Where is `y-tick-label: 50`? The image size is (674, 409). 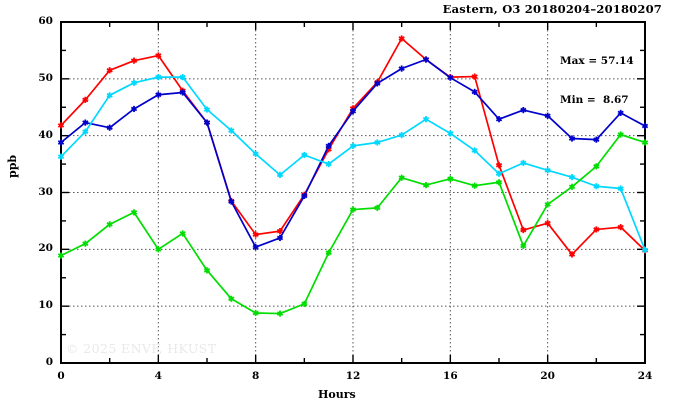
y-tick-label: 50 is located at coordinates (45, 77).